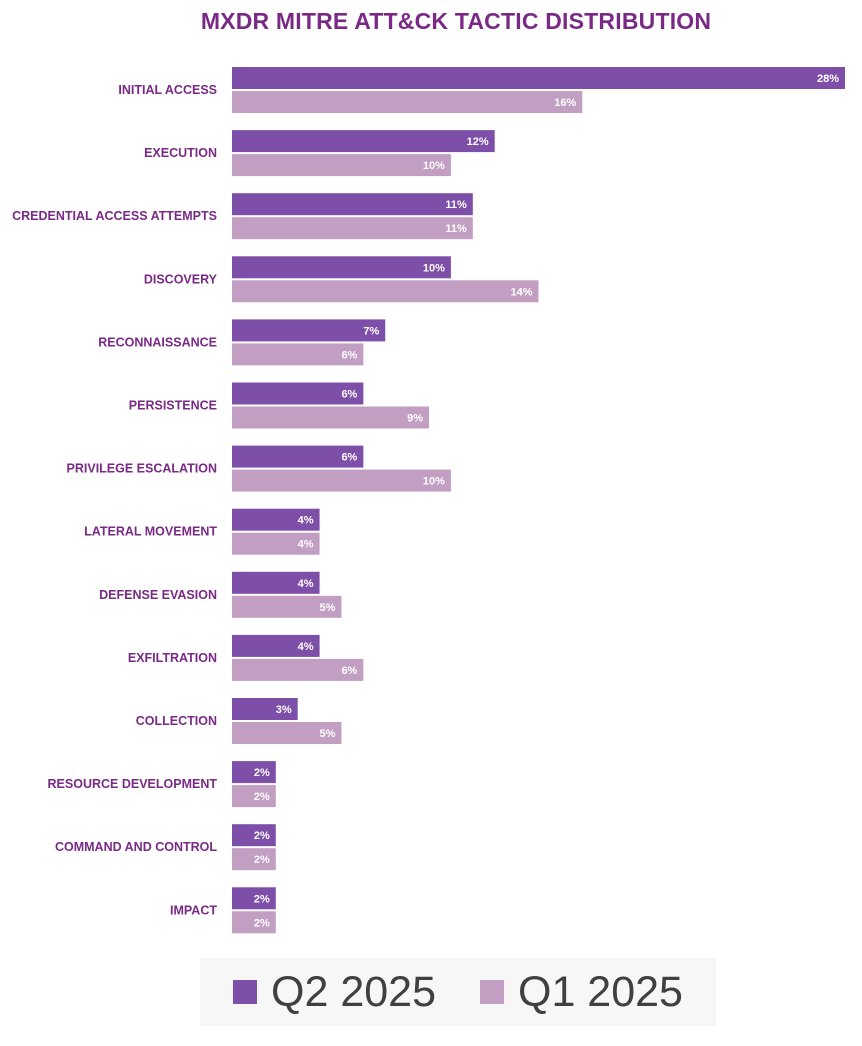 The height and width of the screenshot is (1046, 862). Describe the element at coordinates (415, 419) in the screenshot. I see `data-label: 9%` at that location.